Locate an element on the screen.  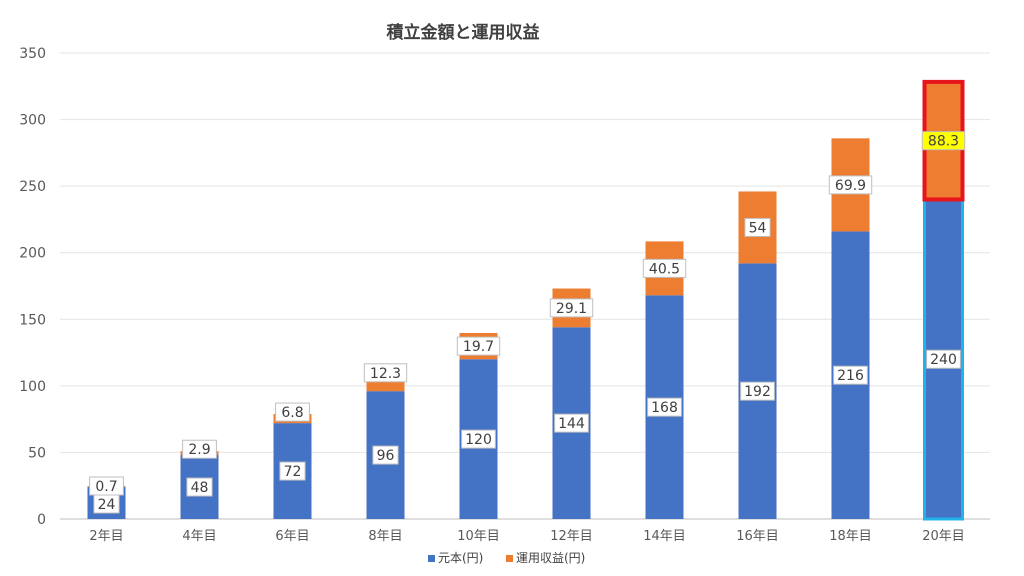
data-label-return-group: 40.5 is located at coordinates (664, 268).